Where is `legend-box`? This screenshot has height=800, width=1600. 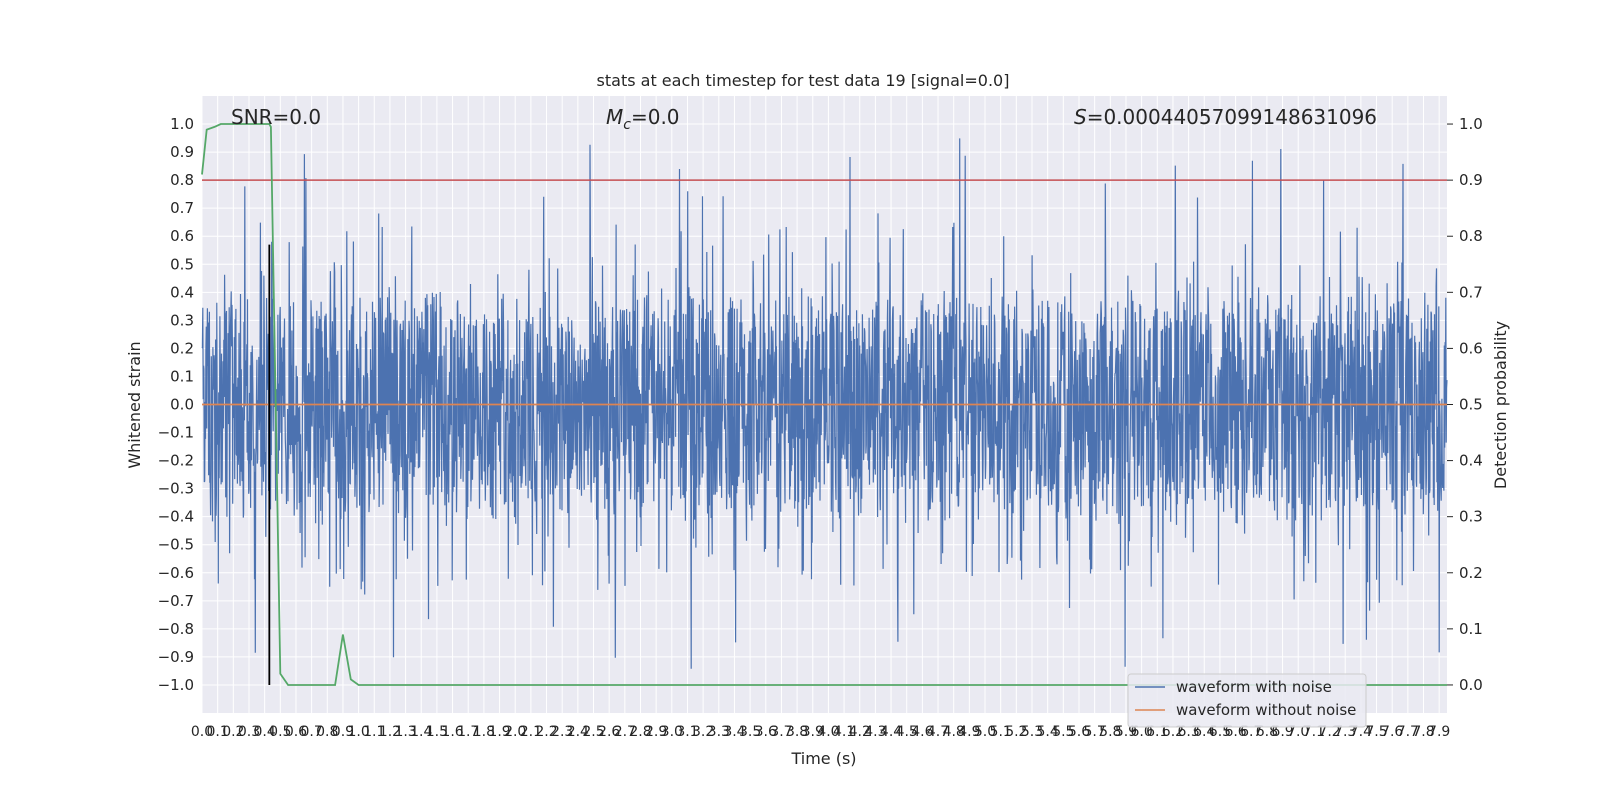 legend-box is located at coordinates (1247, 700).